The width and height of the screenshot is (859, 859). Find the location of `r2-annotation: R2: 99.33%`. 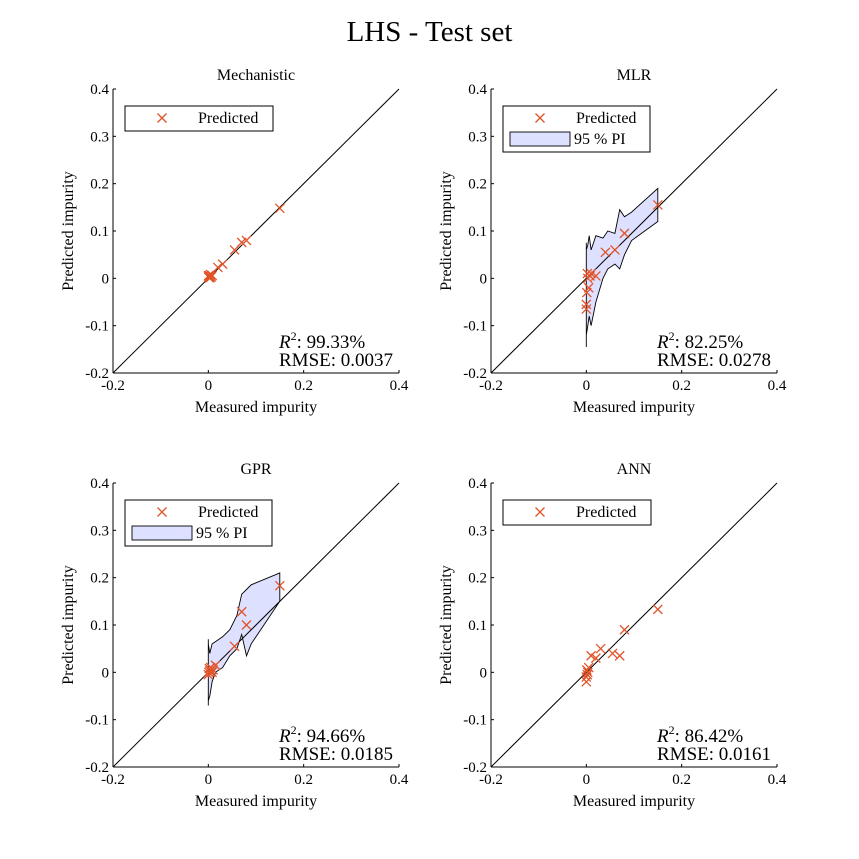

r2-annotation: R2: 99.33% is located at coordinates (321, 341).